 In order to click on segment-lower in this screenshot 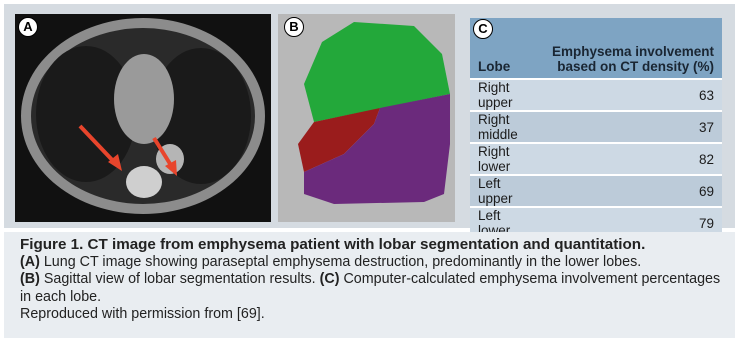, I will do `click(377, 149)`.